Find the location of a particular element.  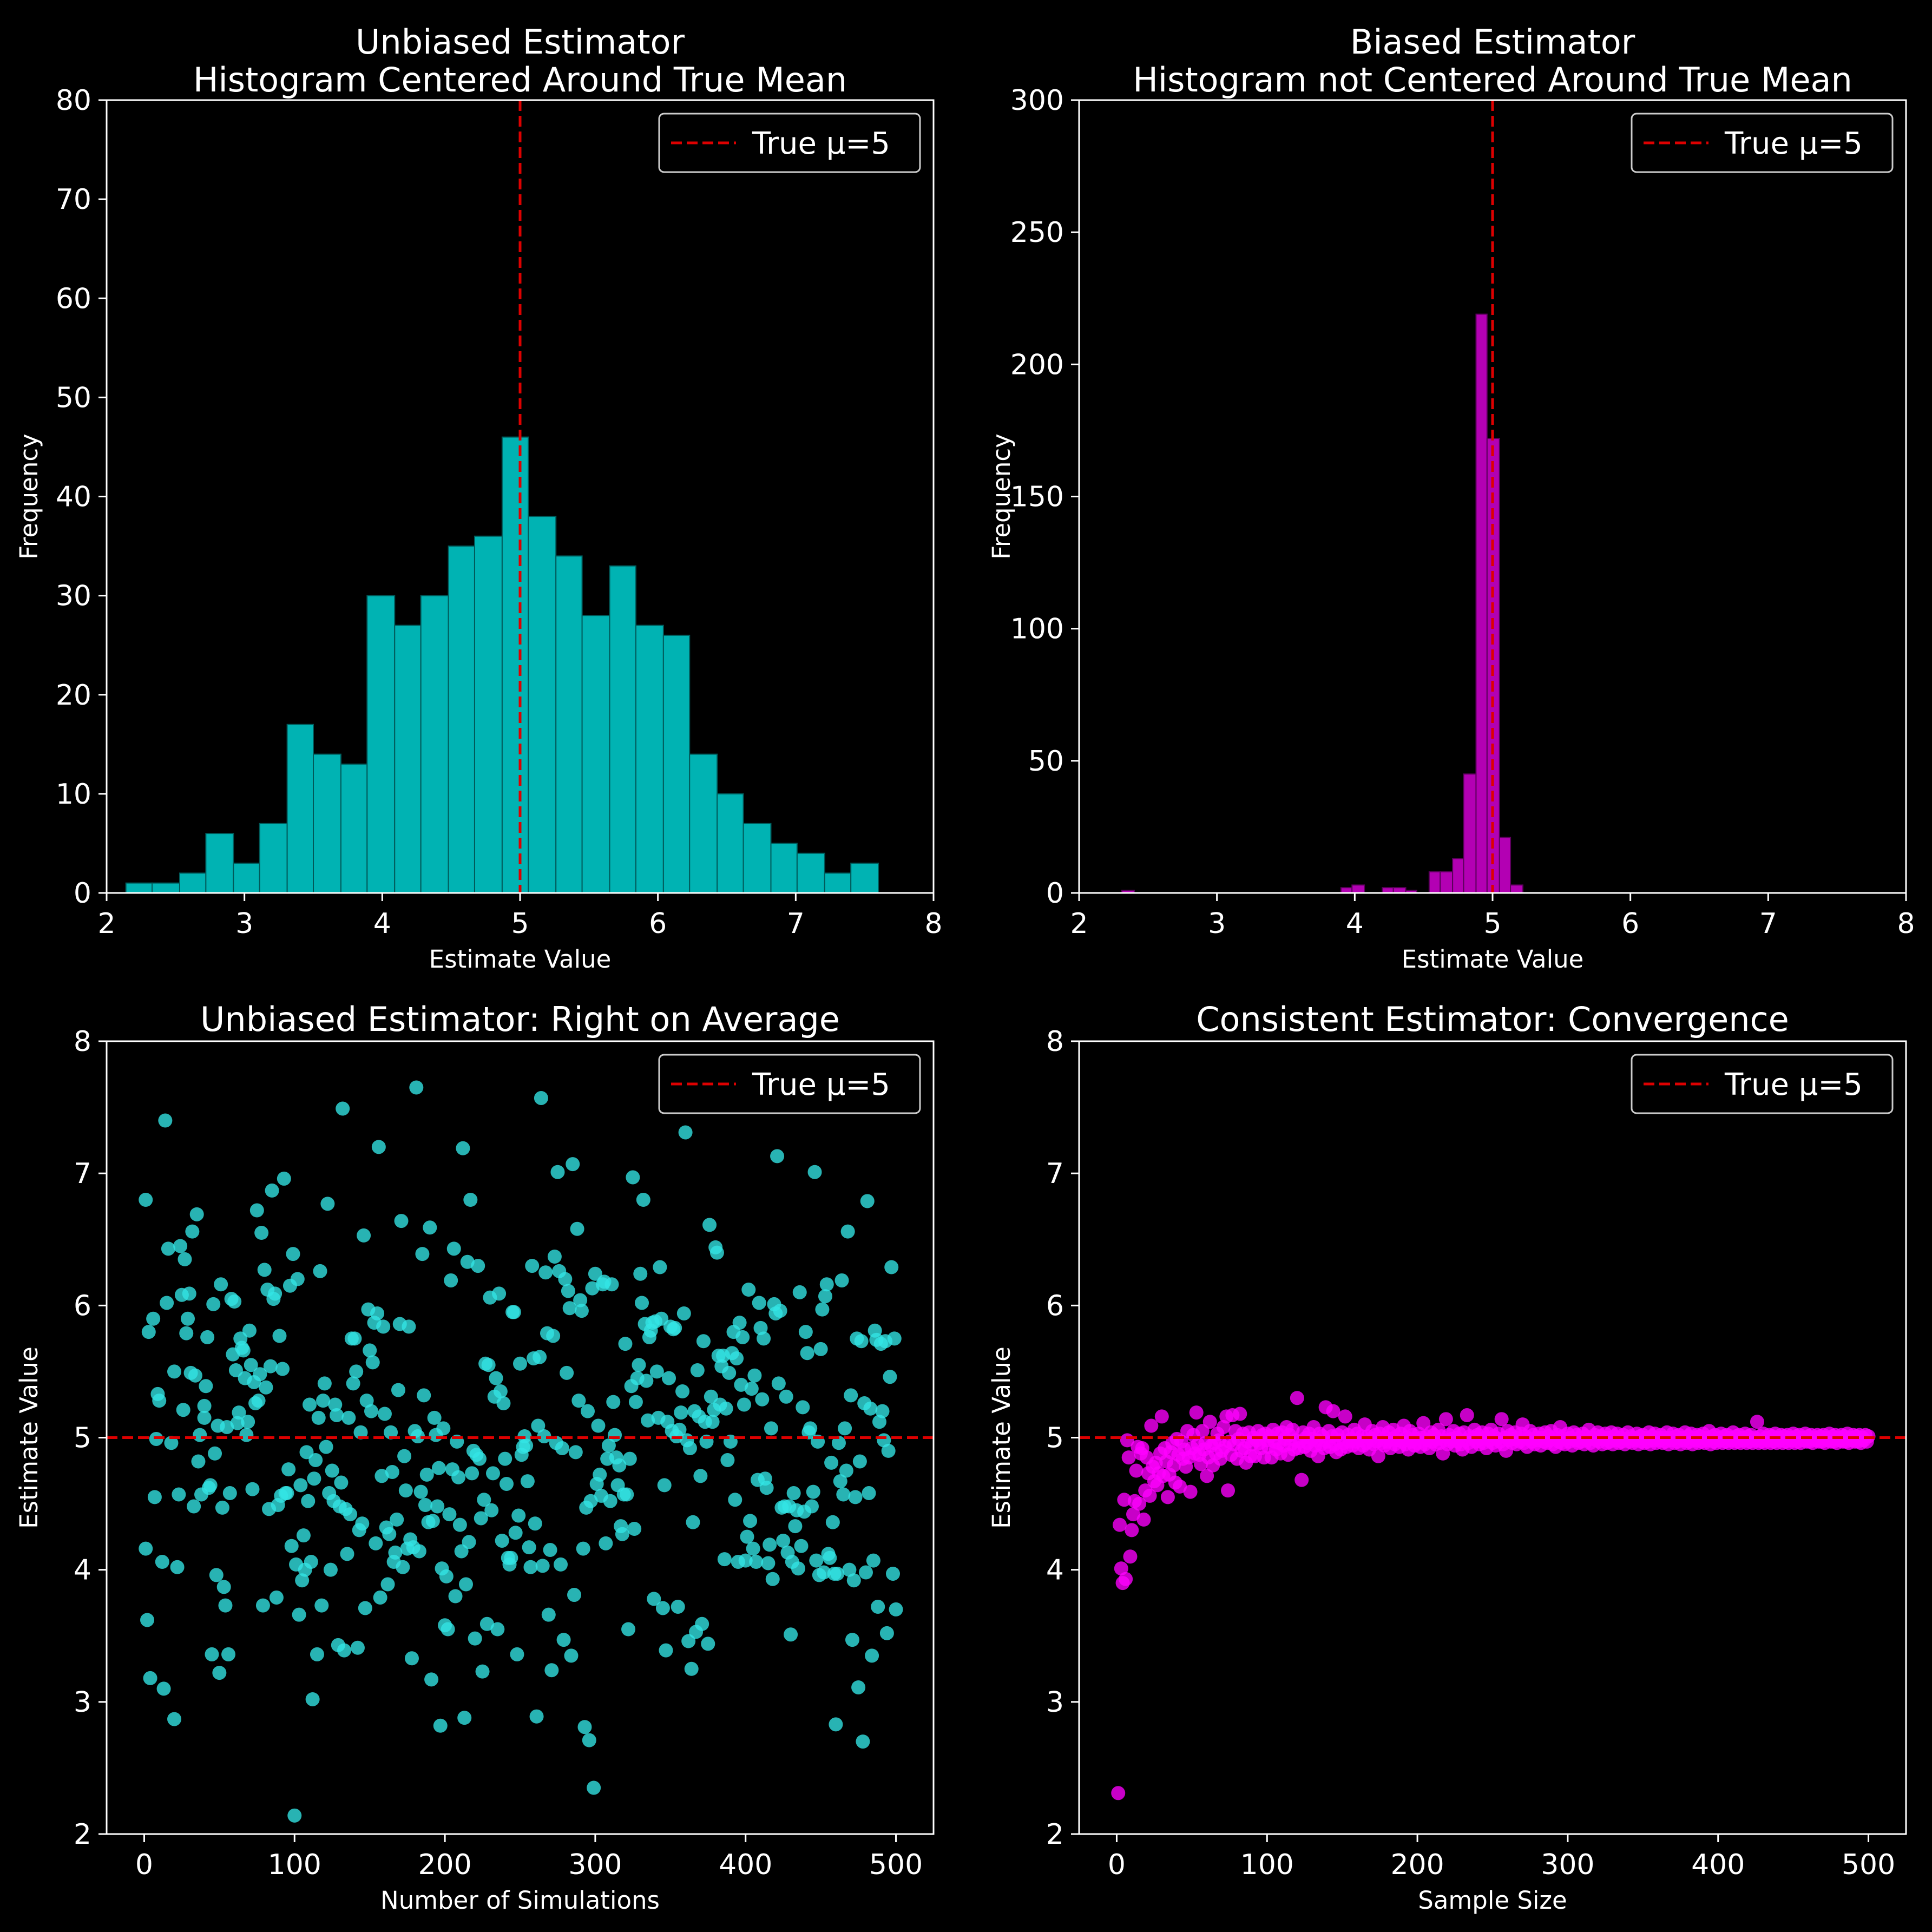

x-tick-label: 3 is located at coordinates (244, 924).